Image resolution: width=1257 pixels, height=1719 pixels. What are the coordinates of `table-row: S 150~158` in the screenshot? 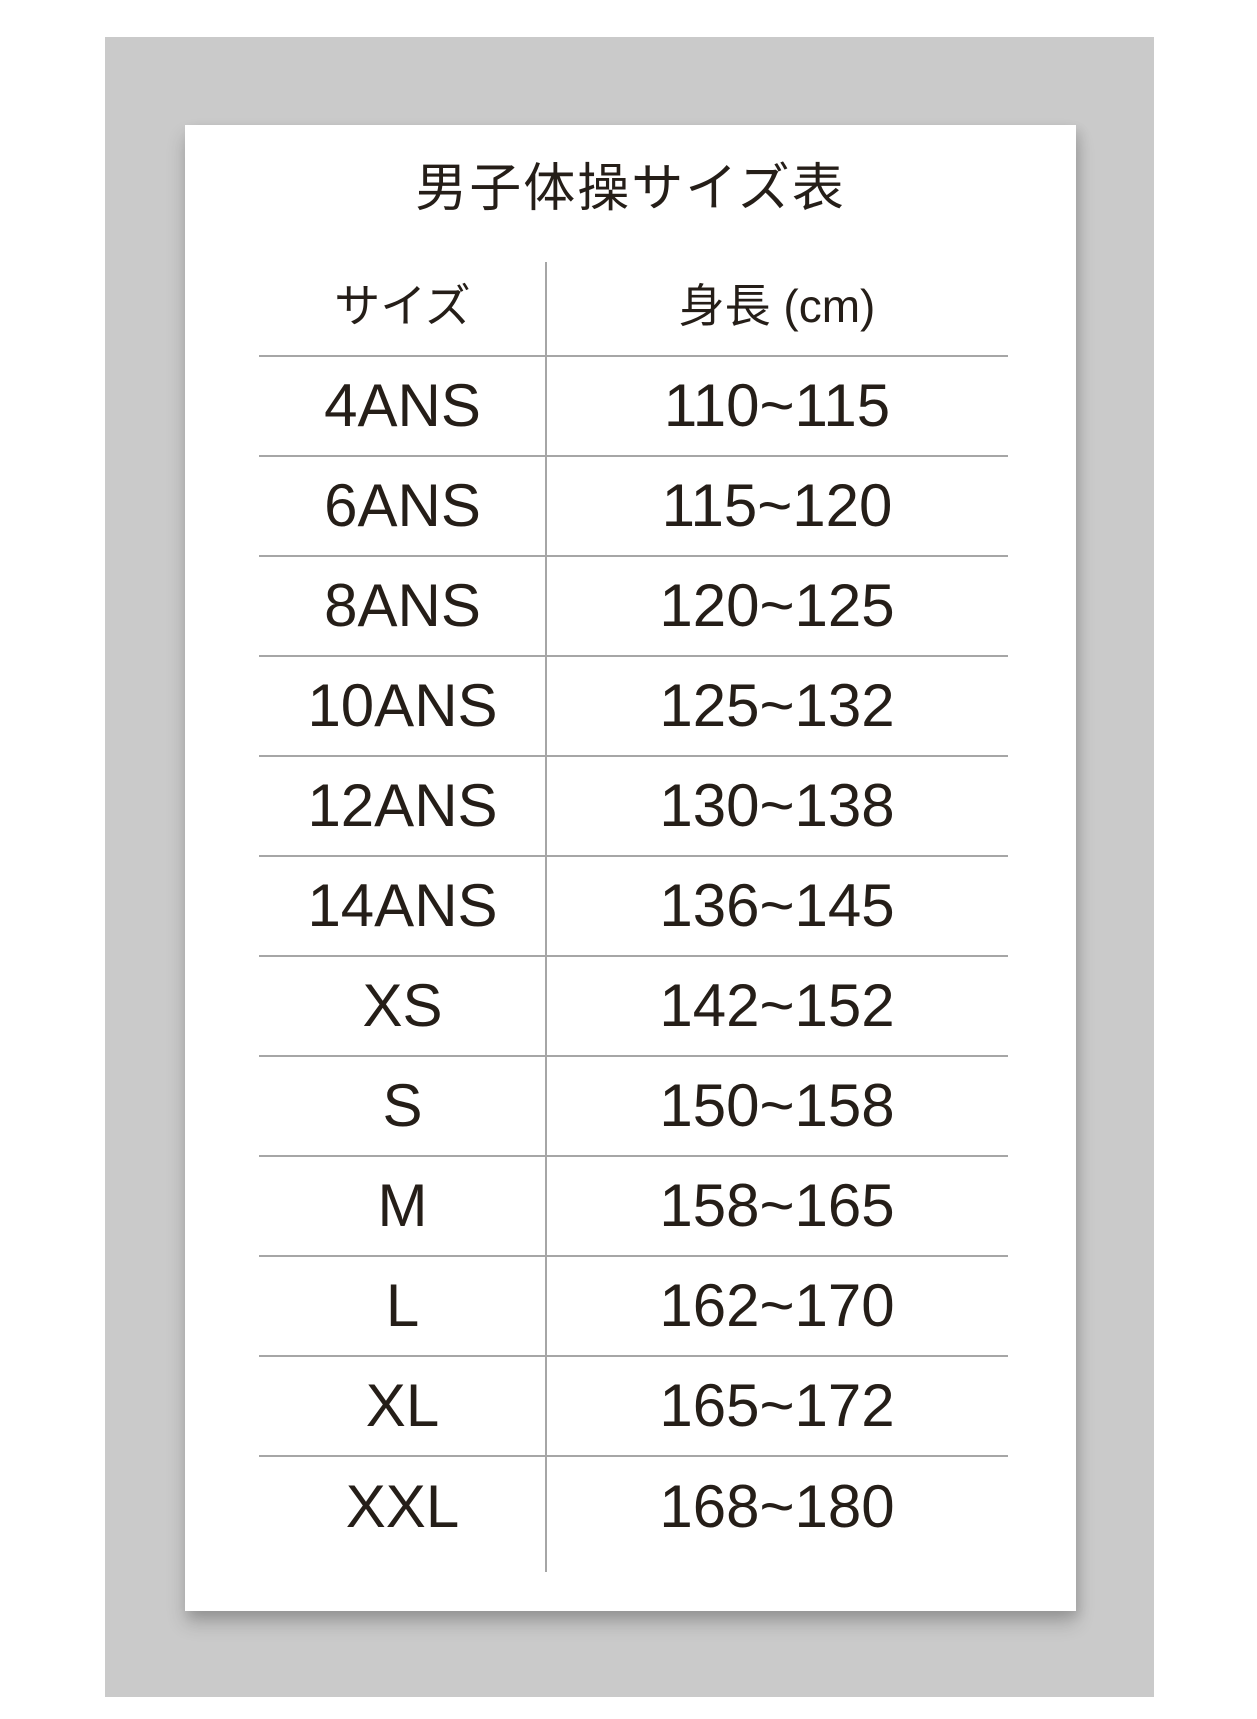 It's located at (633, 1107).